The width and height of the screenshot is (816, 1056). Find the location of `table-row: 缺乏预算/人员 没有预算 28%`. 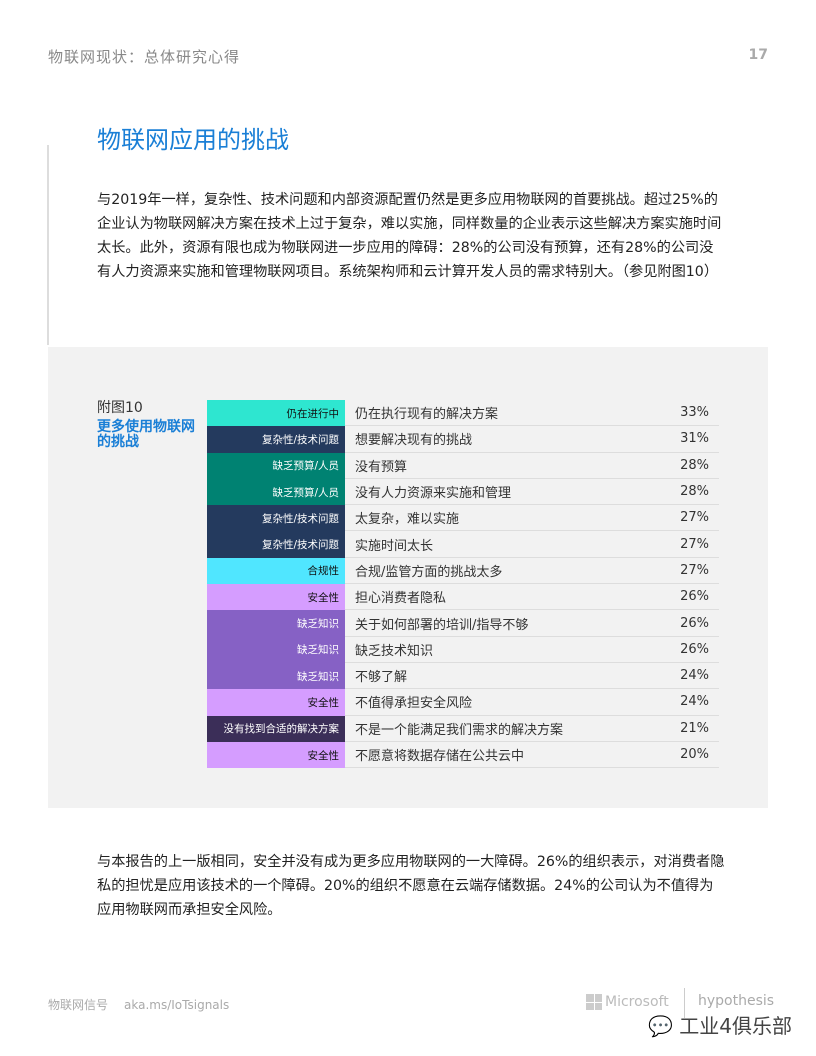

table-row: 缺乏预算/人员 没有预算 28% is located at coordinates (463, 465).